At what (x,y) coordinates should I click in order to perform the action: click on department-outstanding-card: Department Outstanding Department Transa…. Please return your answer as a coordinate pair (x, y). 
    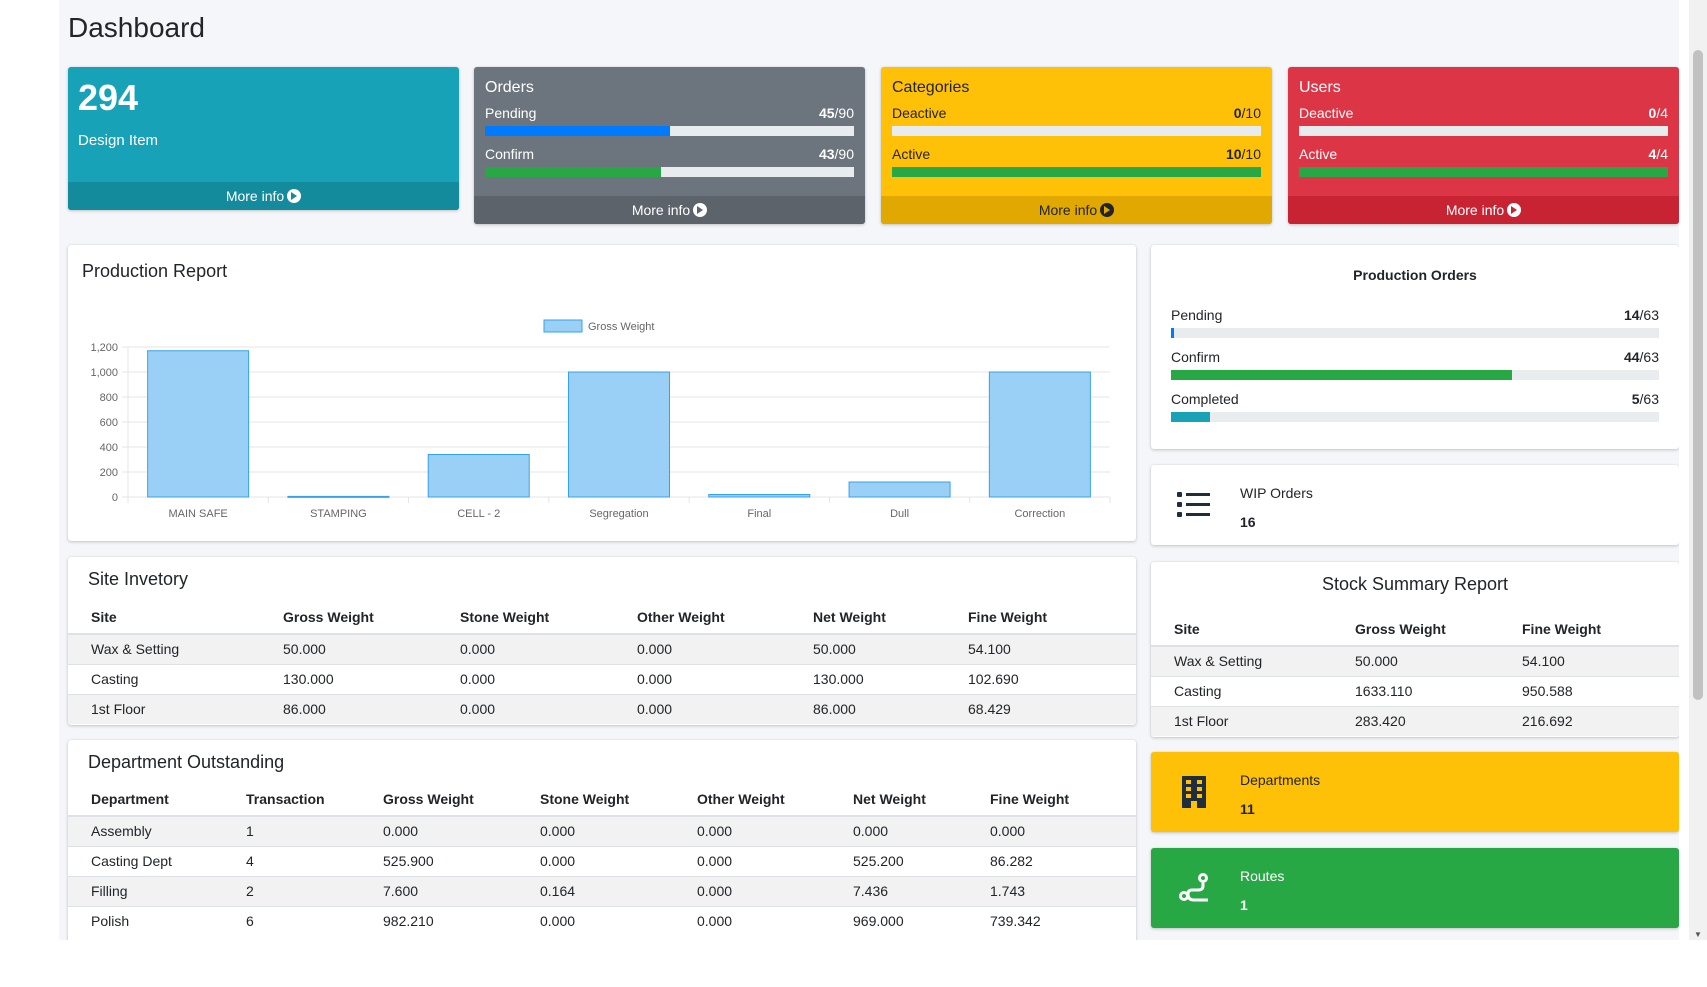
    Looking at the image, I should click on (602, 840).